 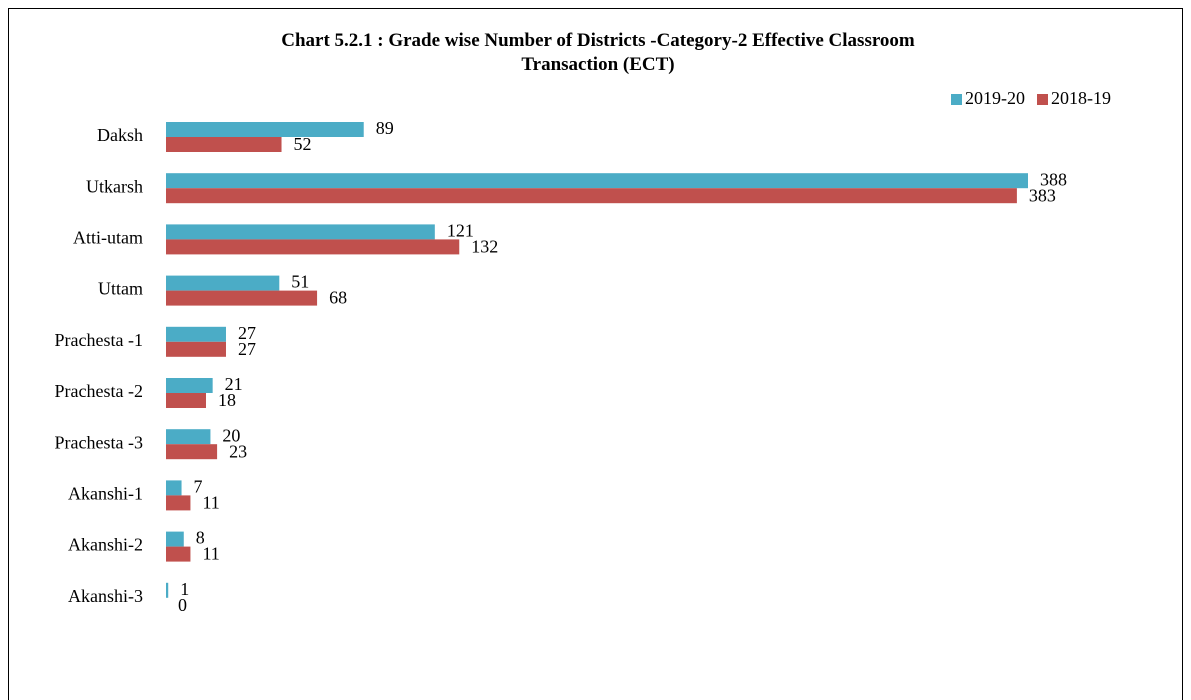 I want to click on data-label: 1, so click(x=184, y=589).